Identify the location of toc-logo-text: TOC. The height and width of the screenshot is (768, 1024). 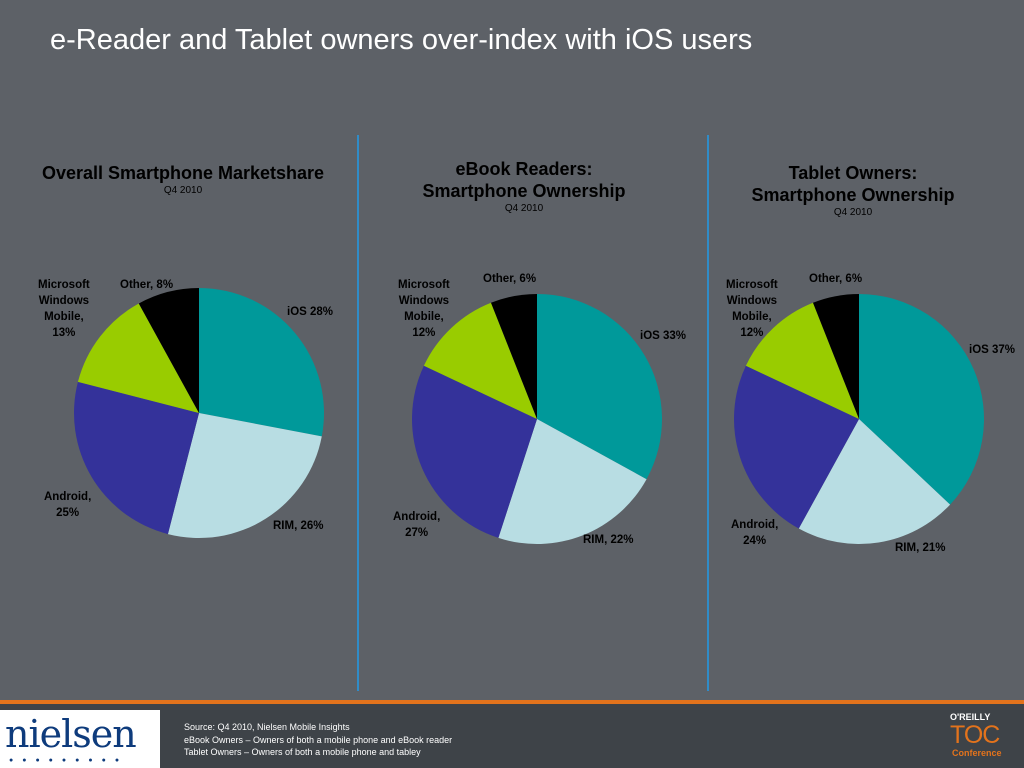
(975, 735).